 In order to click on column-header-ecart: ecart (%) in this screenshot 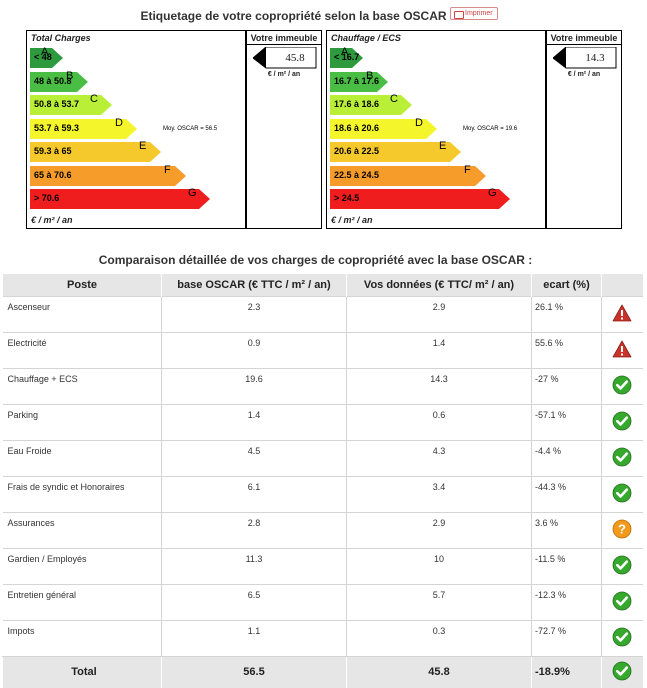, I will do `click(567, 285)`.